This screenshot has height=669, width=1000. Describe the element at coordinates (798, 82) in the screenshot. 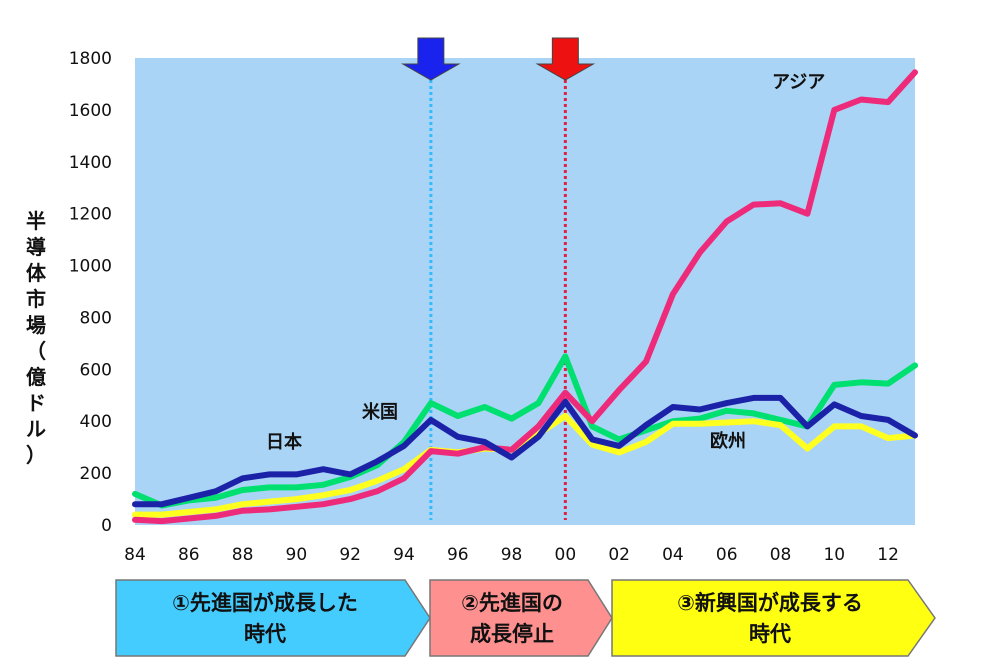

I see `series-label-asia: アジア` at that location.